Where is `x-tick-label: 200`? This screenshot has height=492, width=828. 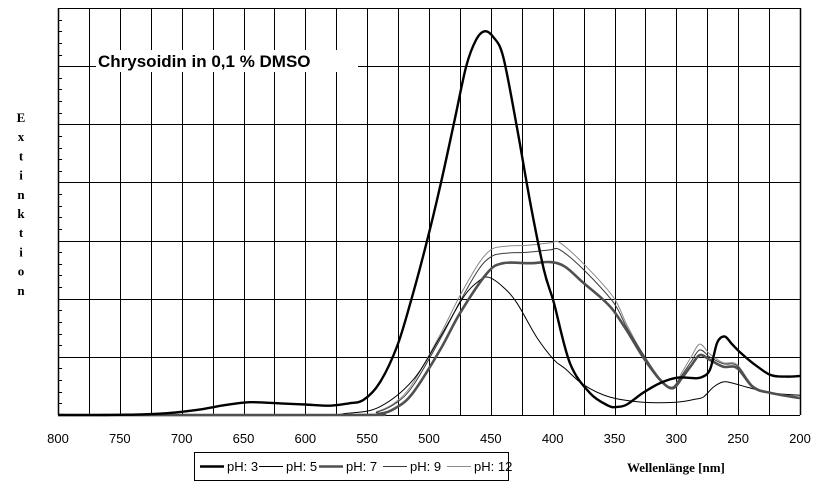
x-tick-label: 200 is located at coordinates (800, 438).